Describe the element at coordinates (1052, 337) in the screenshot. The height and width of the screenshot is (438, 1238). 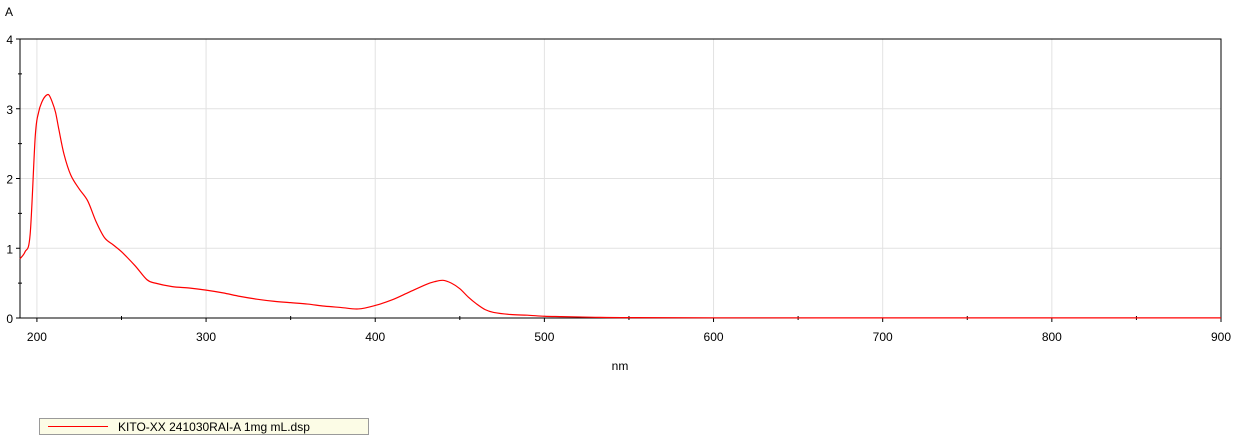
I see `x-tick-label: 800` at that location.